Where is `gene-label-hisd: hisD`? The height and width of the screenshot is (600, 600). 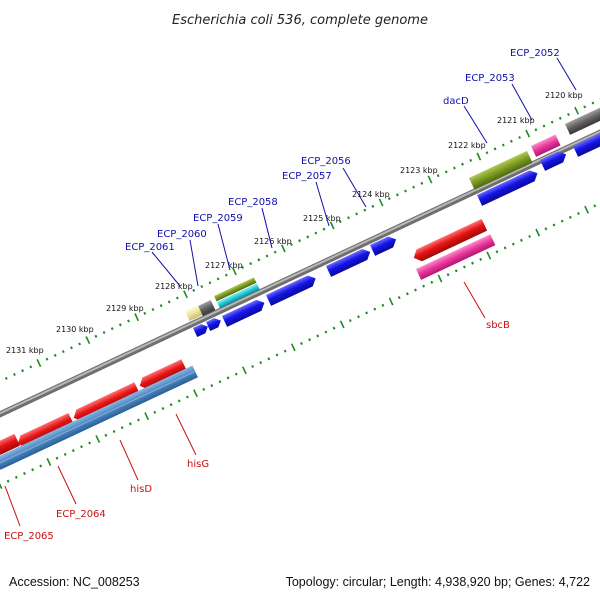
gene-label-hisd: hisD is located at coordinates (141, 489).